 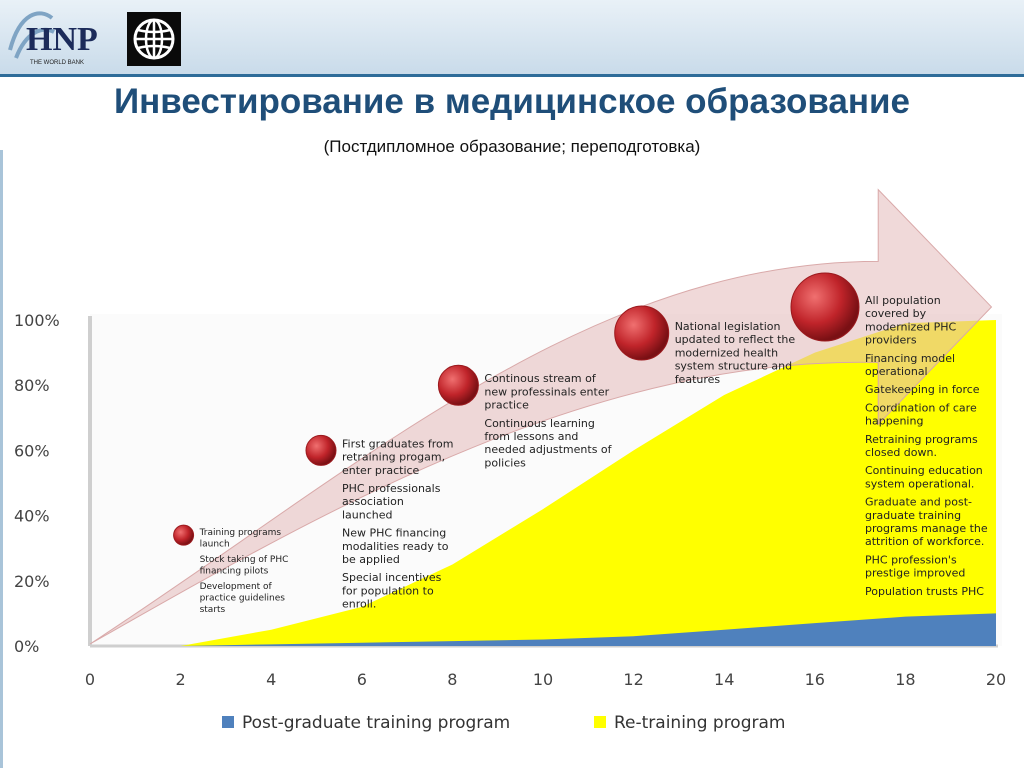 I want to click on milestone-annotation: new professinals enter, so click(x=546, y=391).